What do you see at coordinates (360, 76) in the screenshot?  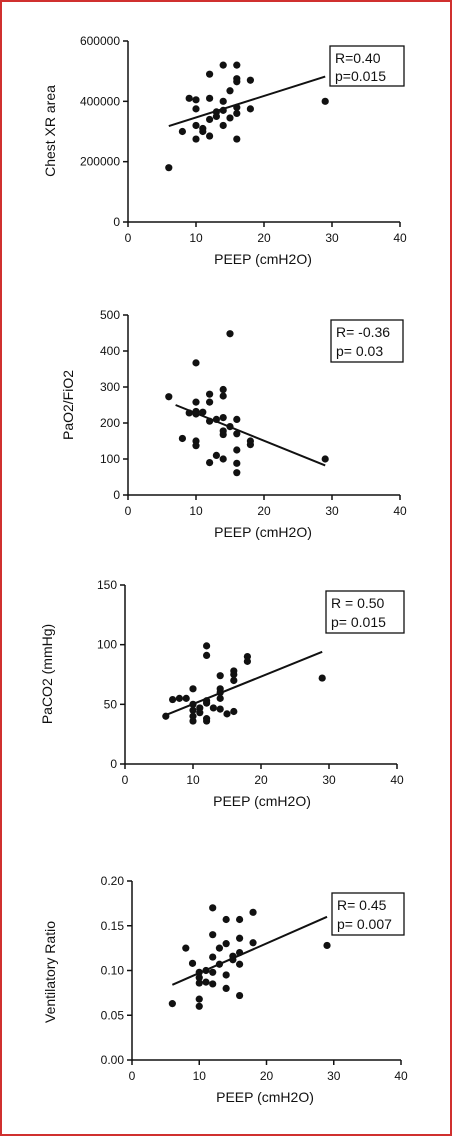 I see `stats-p-value: p=0.015` at bounding box center [360, 76].